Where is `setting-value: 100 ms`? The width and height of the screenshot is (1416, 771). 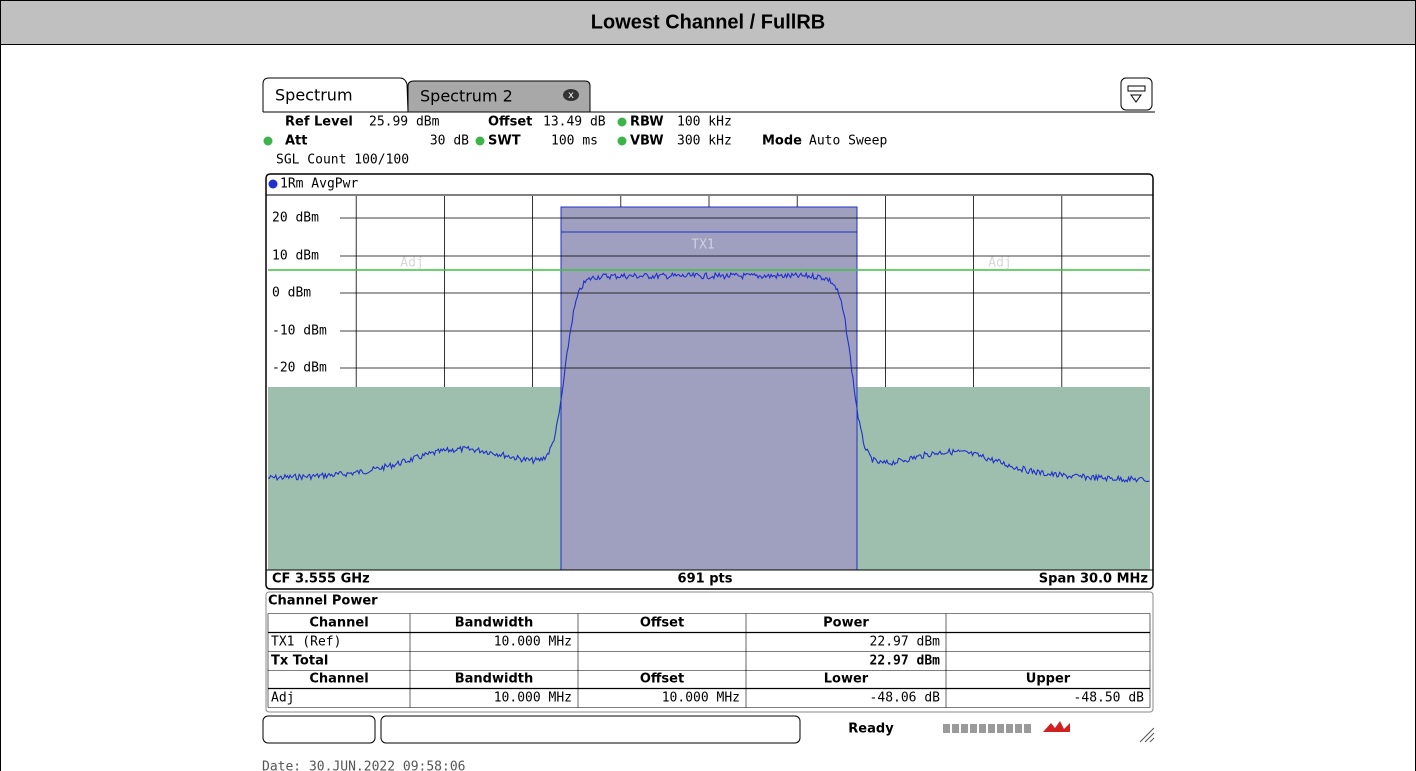 setting-value: 100 ms is located at coordinates (574, 141).